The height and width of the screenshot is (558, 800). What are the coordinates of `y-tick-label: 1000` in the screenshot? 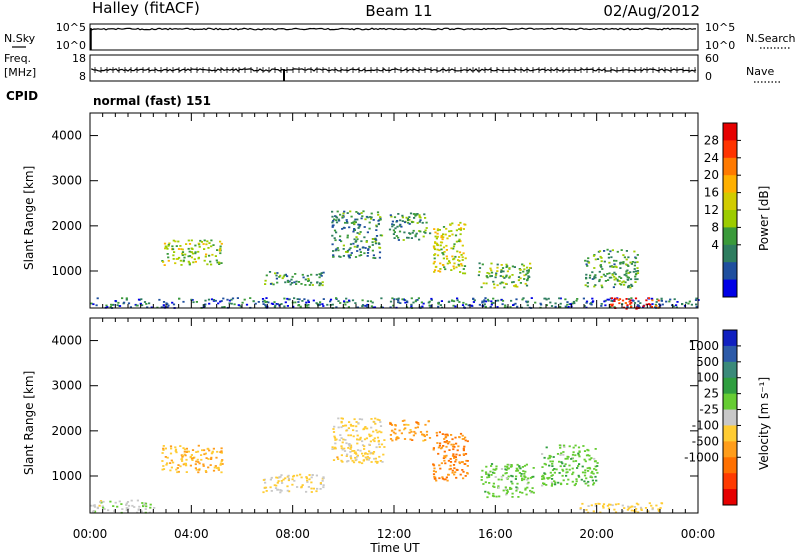 It's located at (66, 476).